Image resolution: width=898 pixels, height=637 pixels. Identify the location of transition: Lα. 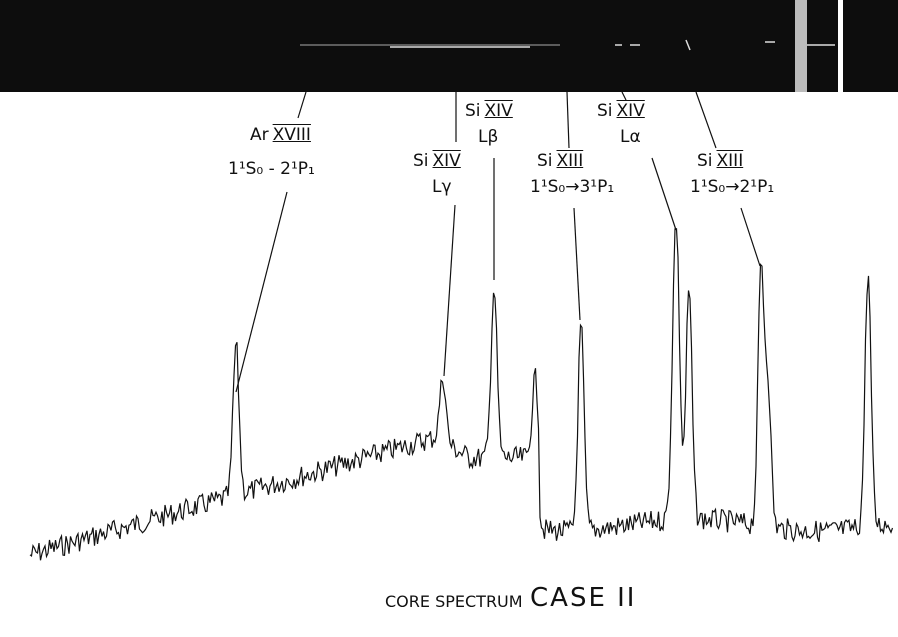
(630, 137).